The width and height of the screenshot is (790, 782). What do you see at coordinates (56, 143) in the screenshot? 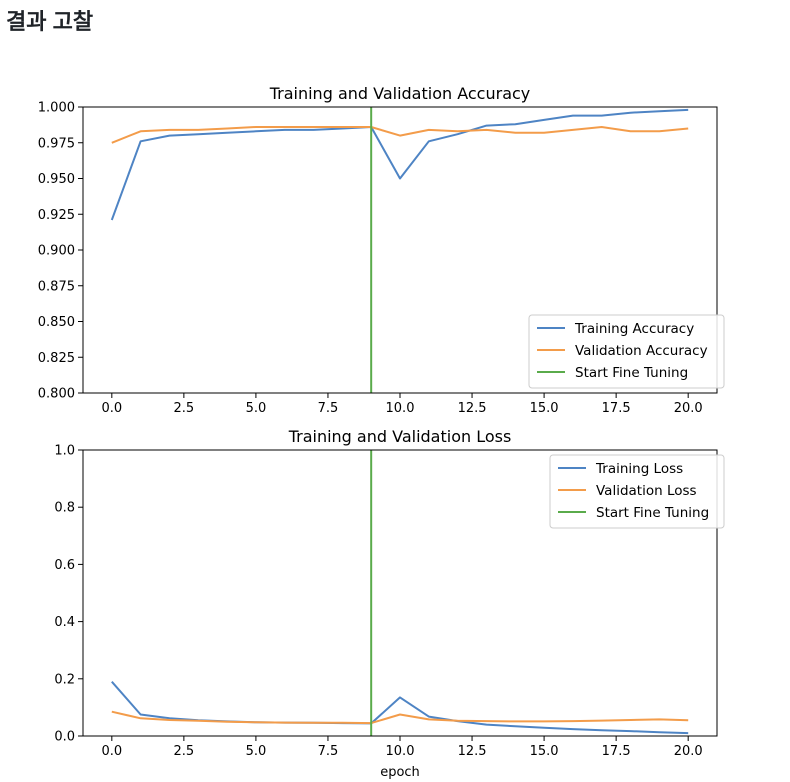
I see `y-tick-label: 0.975` at bounding box center [56, 143].